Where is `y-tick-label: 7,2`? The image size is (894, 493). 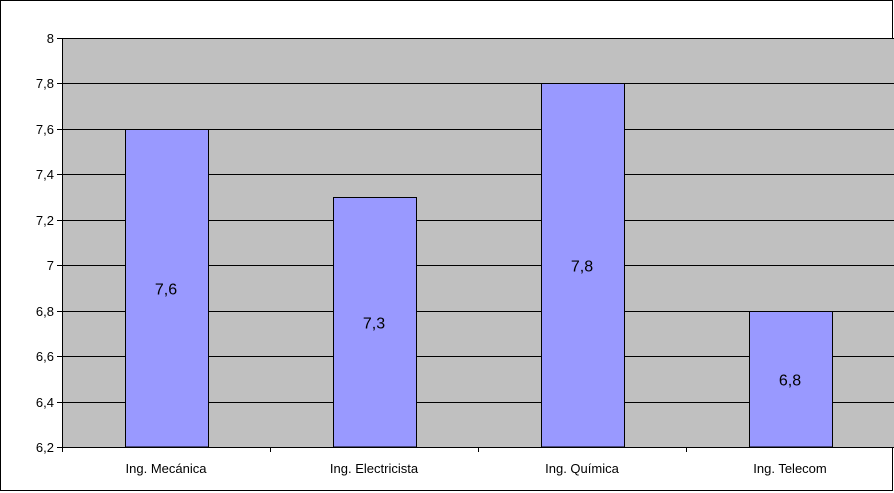
y-tick-label: 7,2 is located at coordinates (45, 220).